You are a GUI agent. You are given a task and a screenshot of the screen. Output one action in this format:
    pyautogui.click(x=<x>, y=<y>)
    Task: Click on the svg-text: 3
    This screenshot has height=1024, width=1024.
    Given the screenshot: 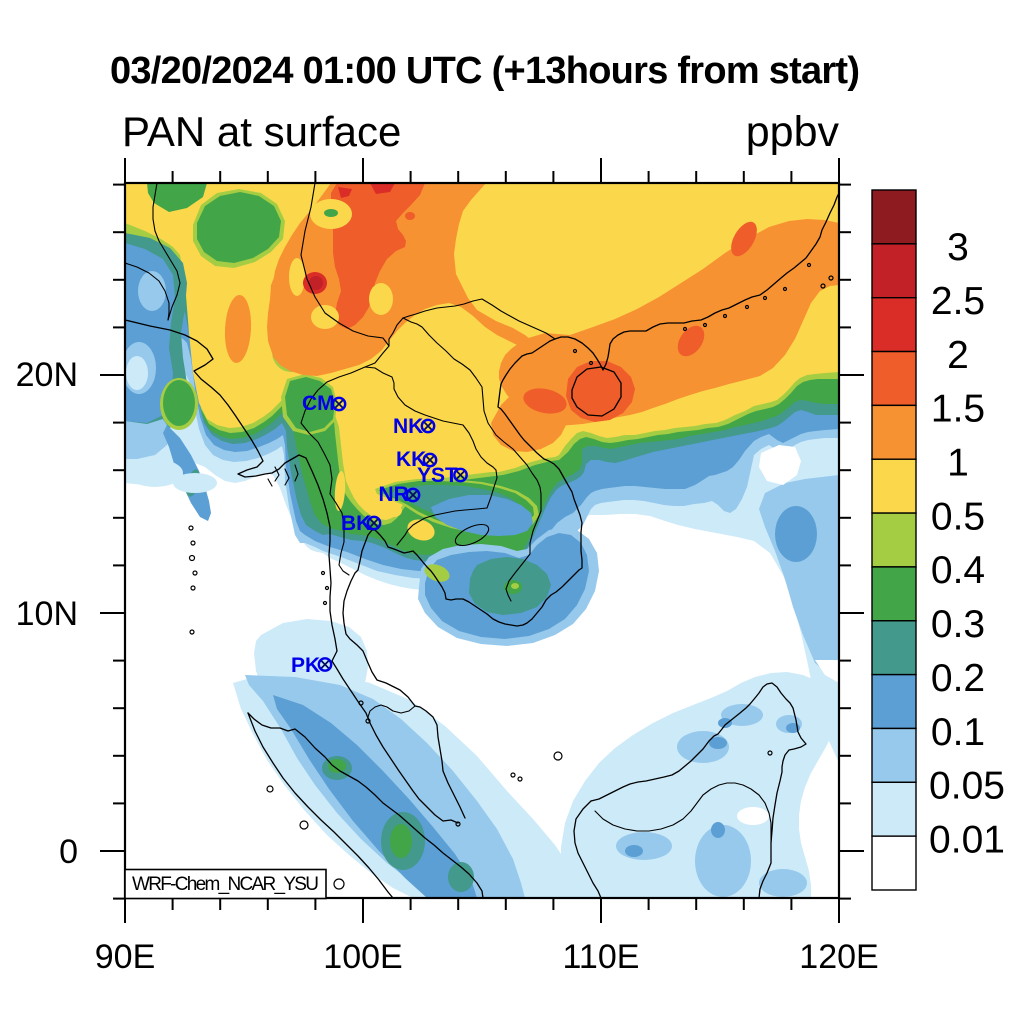 What is the action you would take?
    pyautogui.click(x=958, y=247)
    